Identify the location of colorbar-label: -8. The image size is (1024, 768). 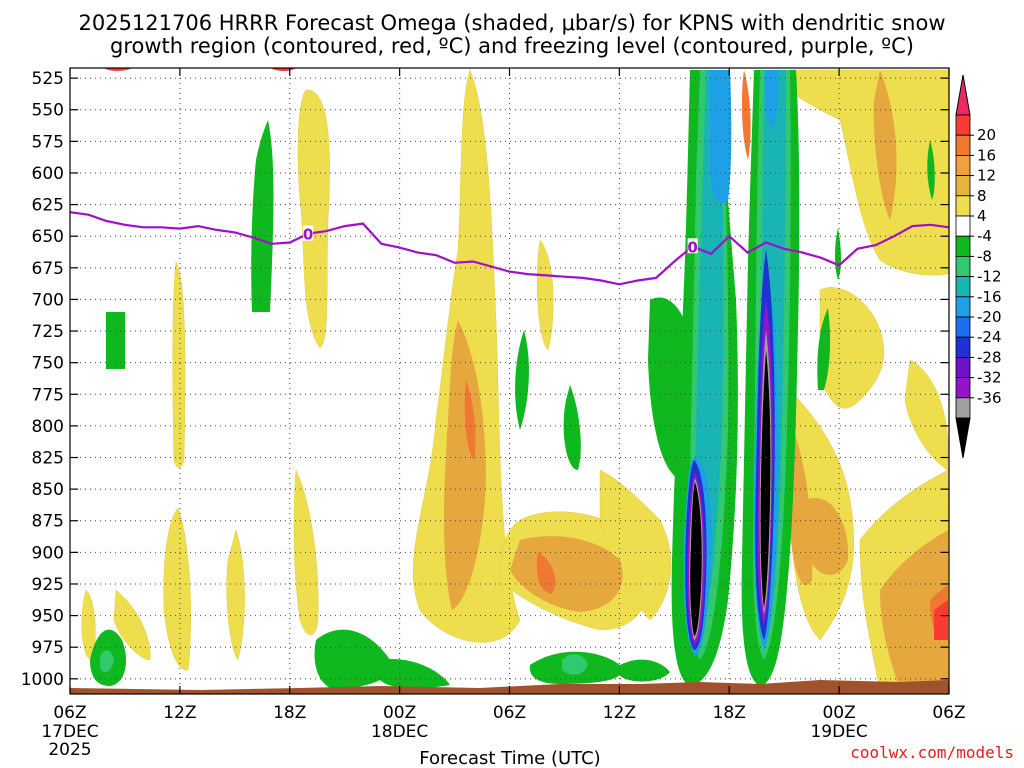
(984, 256).